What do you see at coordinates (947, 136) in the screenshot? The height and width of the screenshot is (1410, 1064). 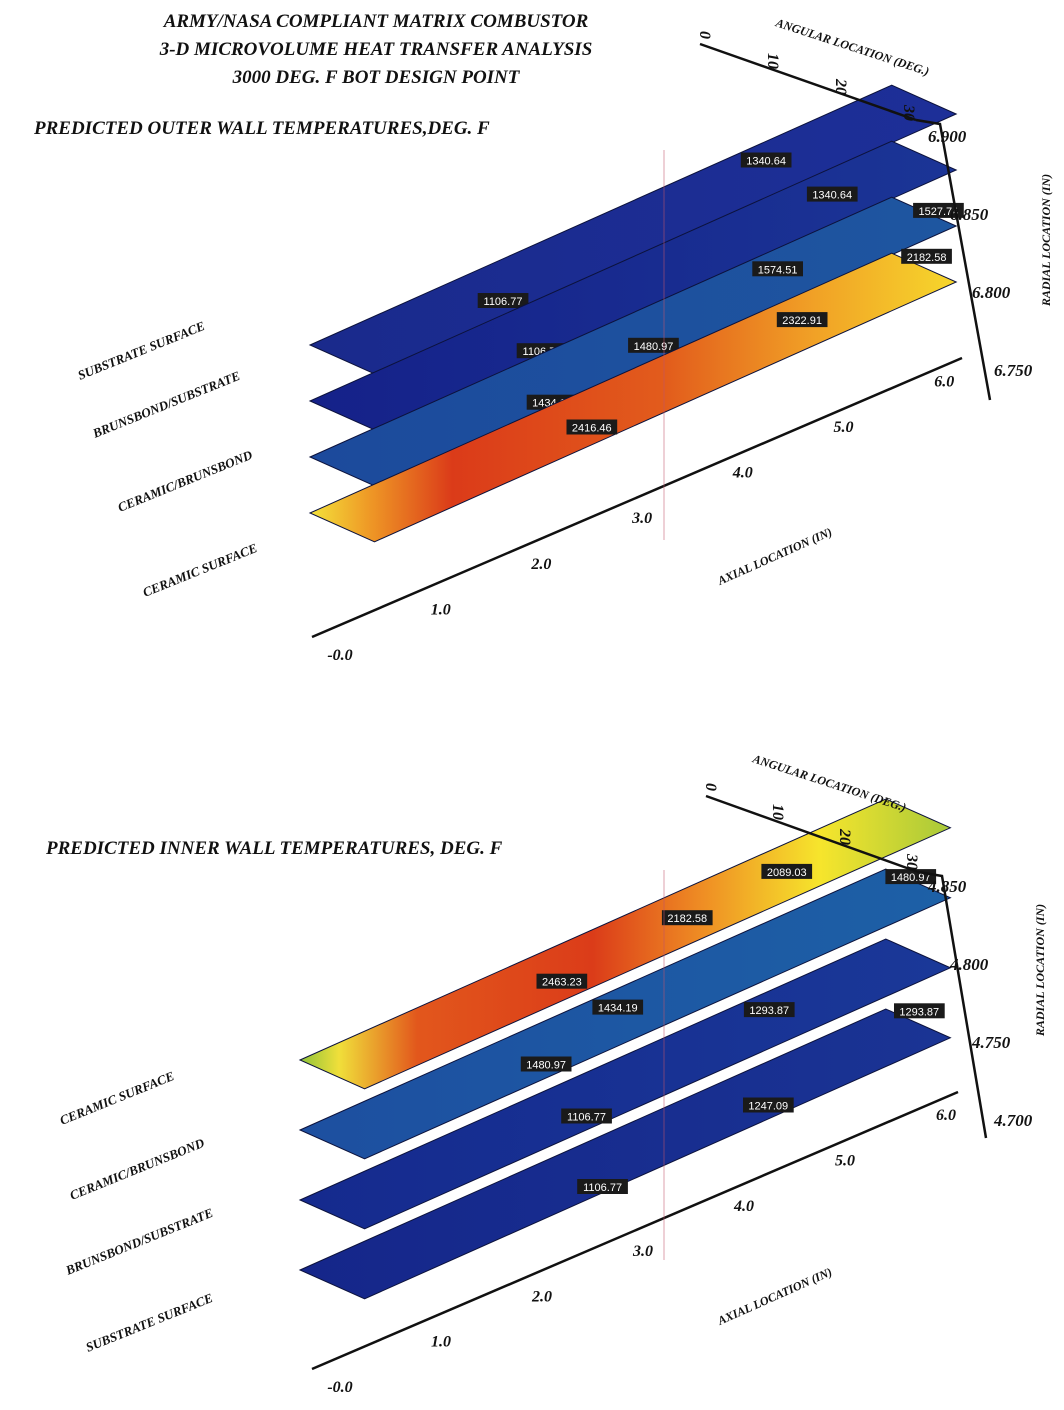 I see `radial-tick-label: 6.900` at bounding box center [947, 136].